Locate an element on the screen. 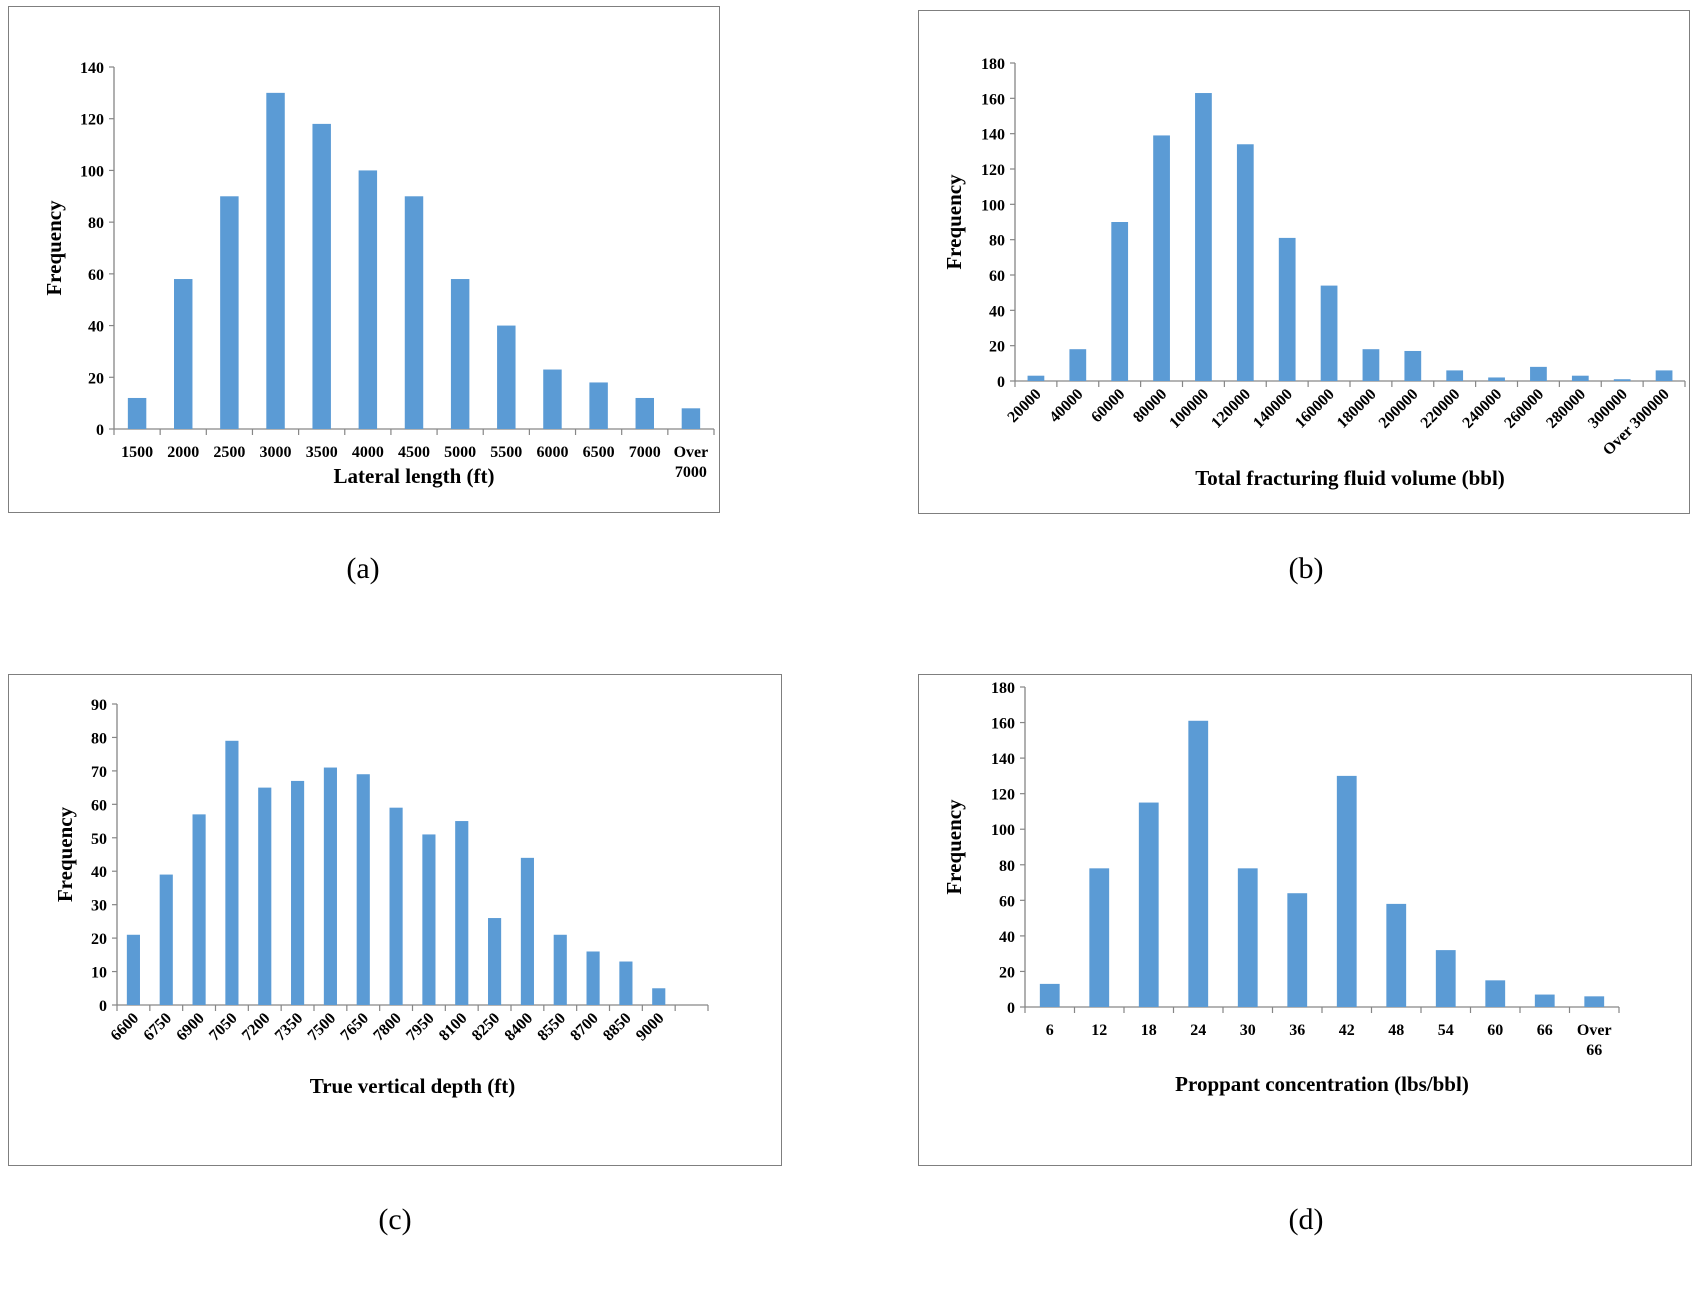  y-tick-label-b: 180 is located at coordinates (993, 64).